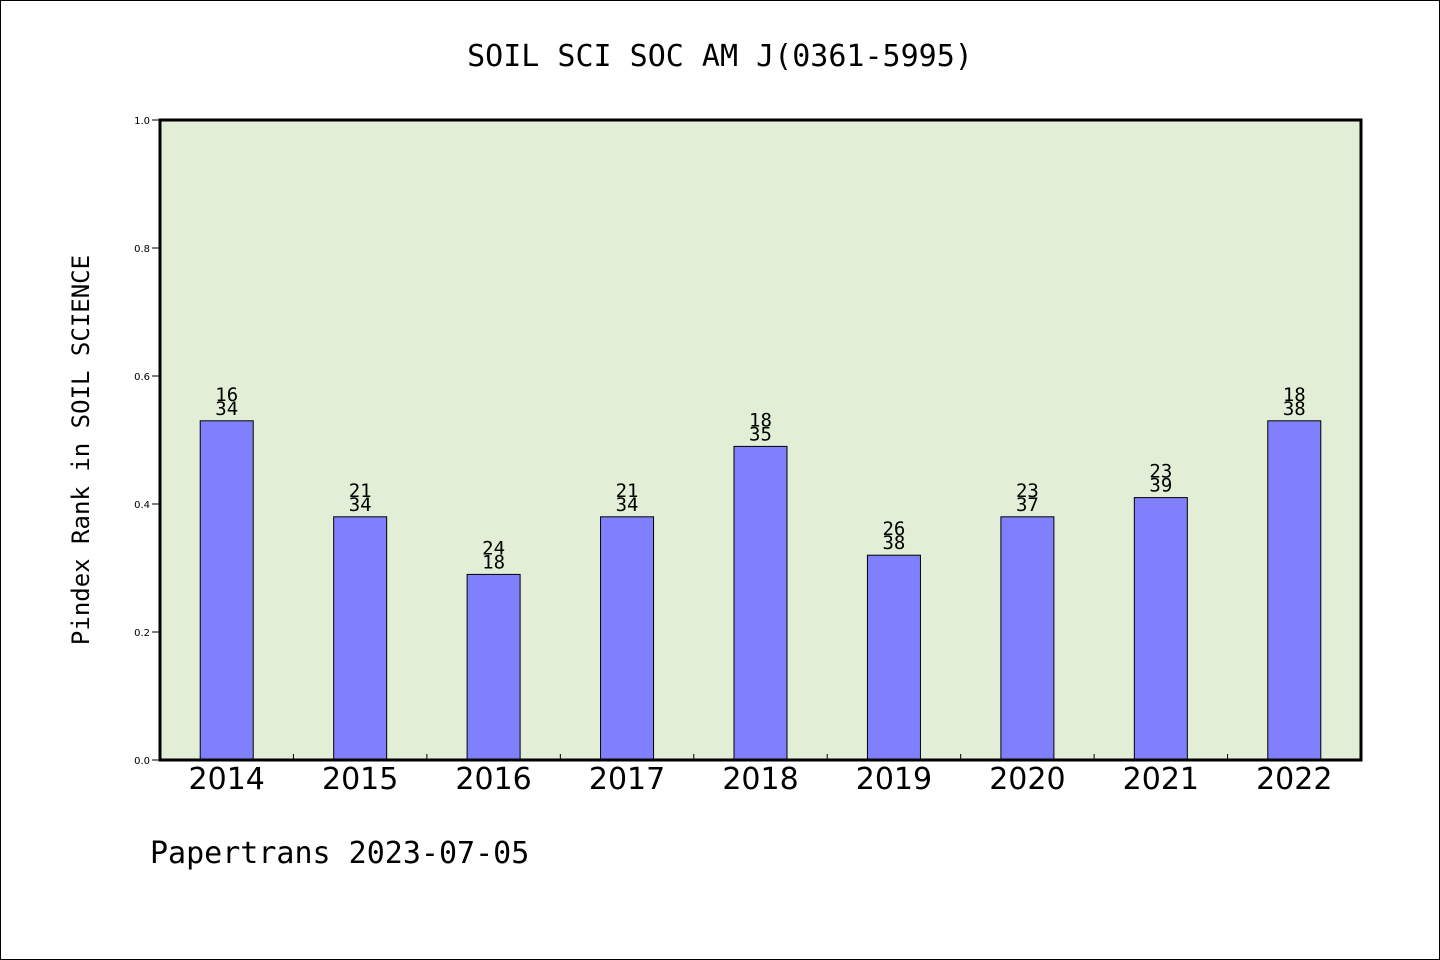 Image resolution: width=1440 pixels, height=960 pixels. I want to click on bar-label-top: 26, so click(893, 529).